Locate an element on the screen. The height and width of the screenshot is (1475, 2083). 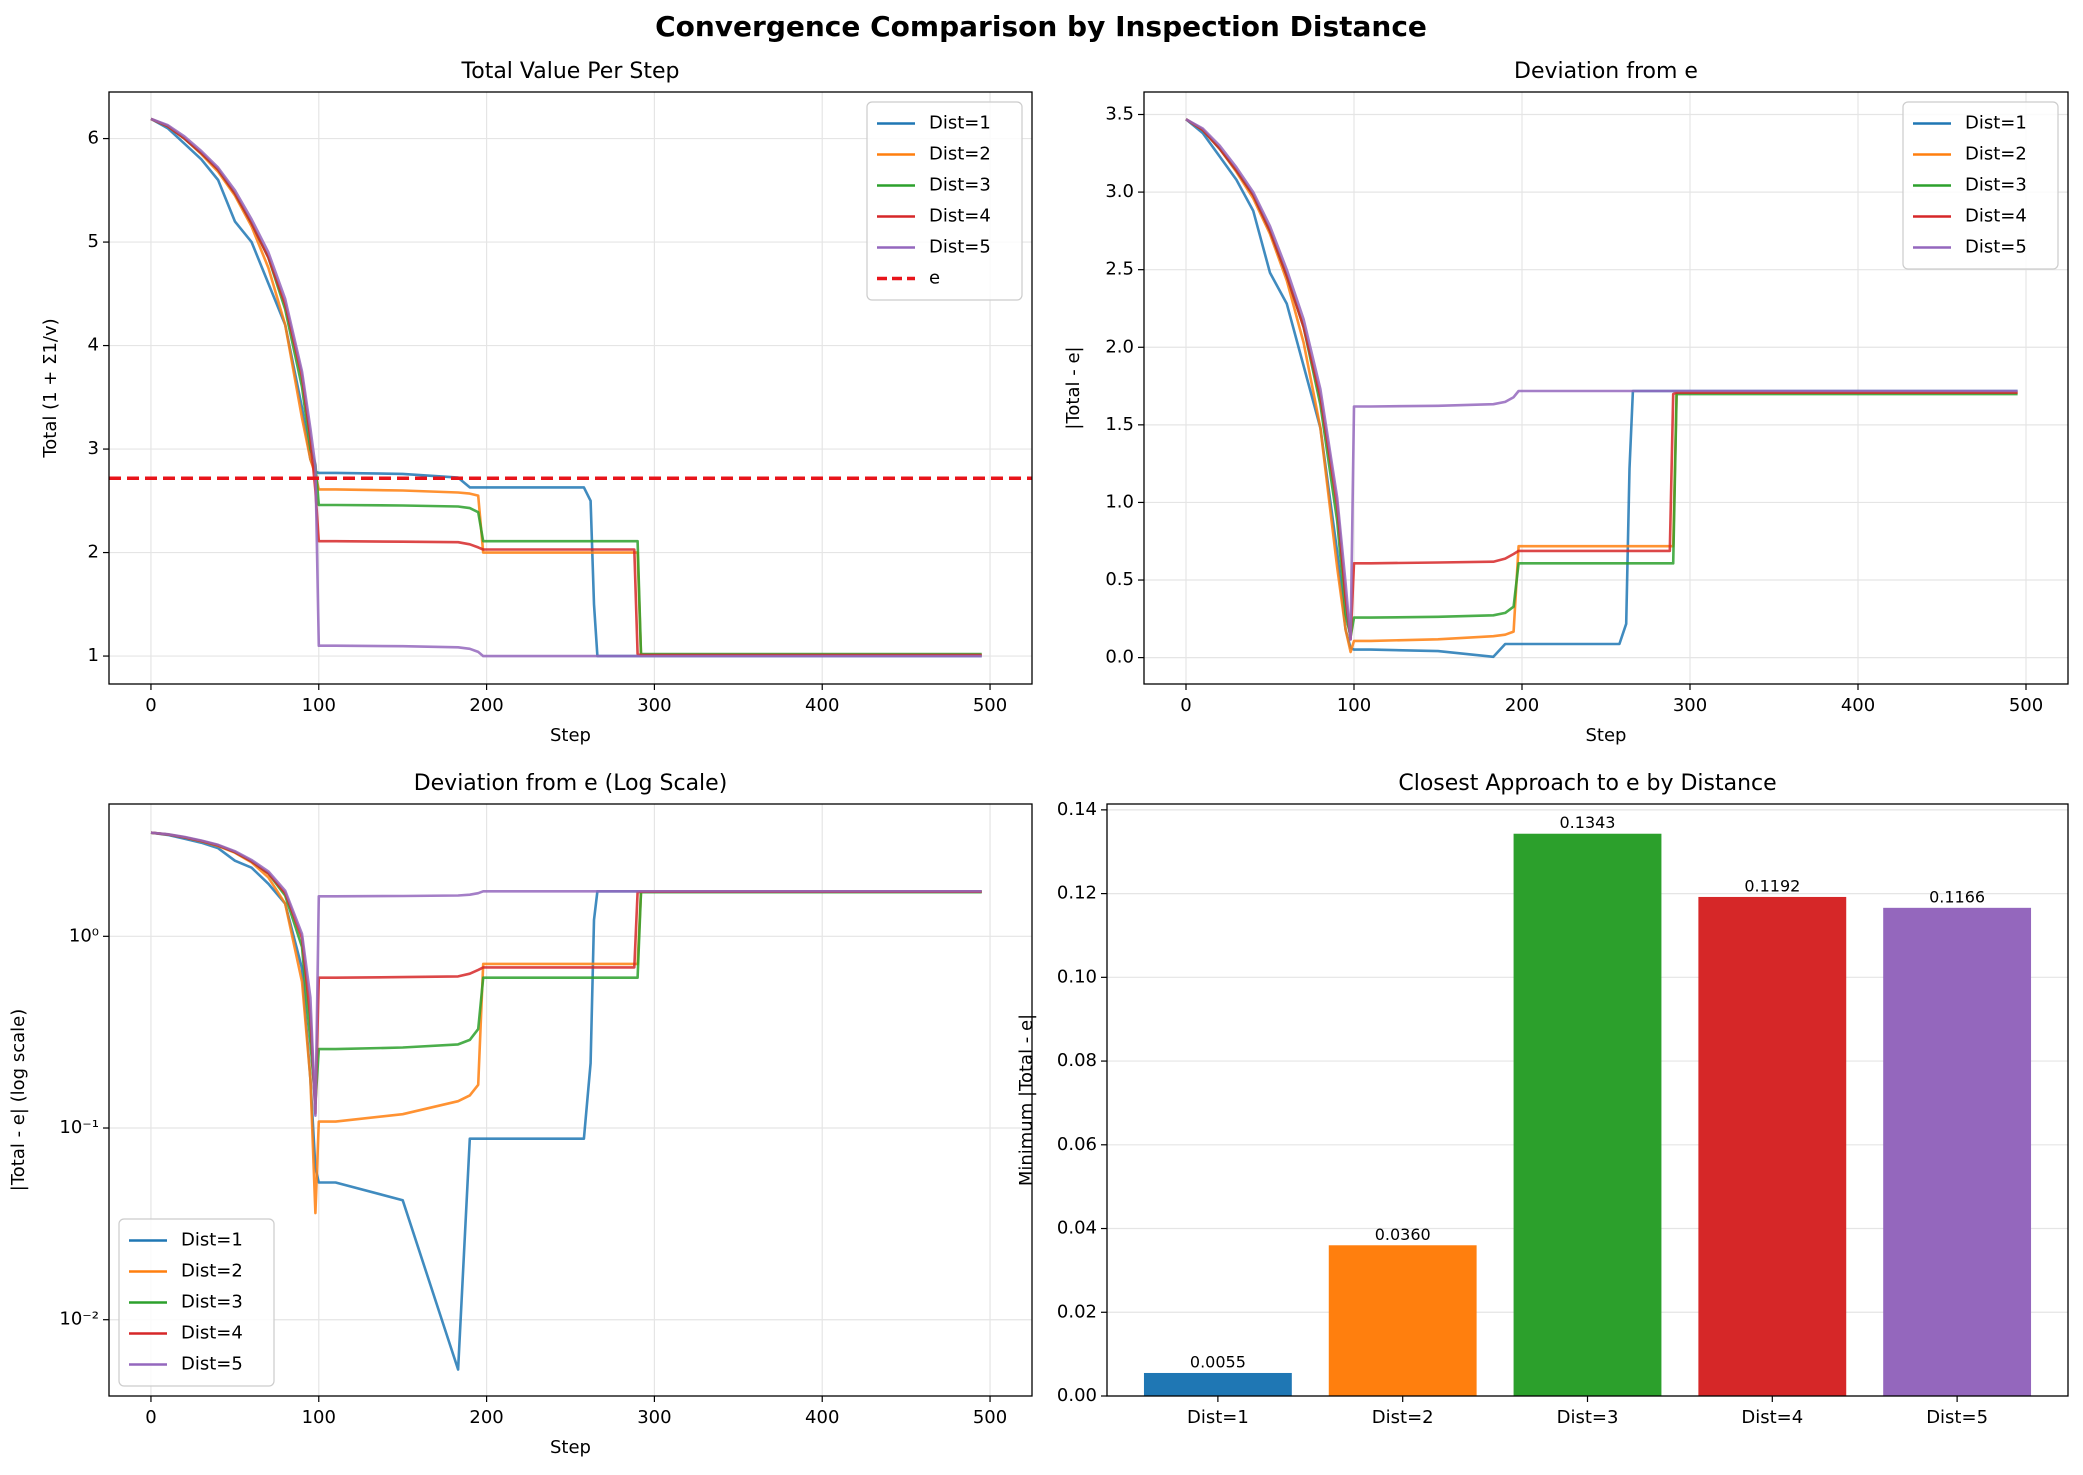
y-tick-label: 0.12 is located at coordinates (1077, 893).